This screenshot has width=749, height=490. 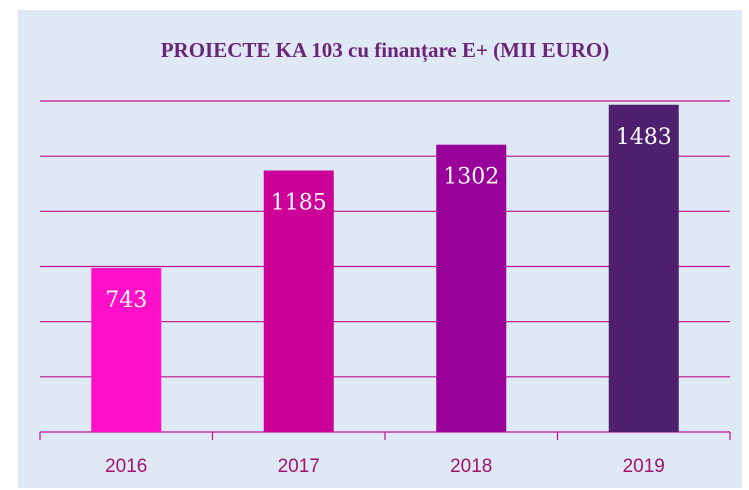 I want to click on value-label: 1185, so click(x=299, y=203).